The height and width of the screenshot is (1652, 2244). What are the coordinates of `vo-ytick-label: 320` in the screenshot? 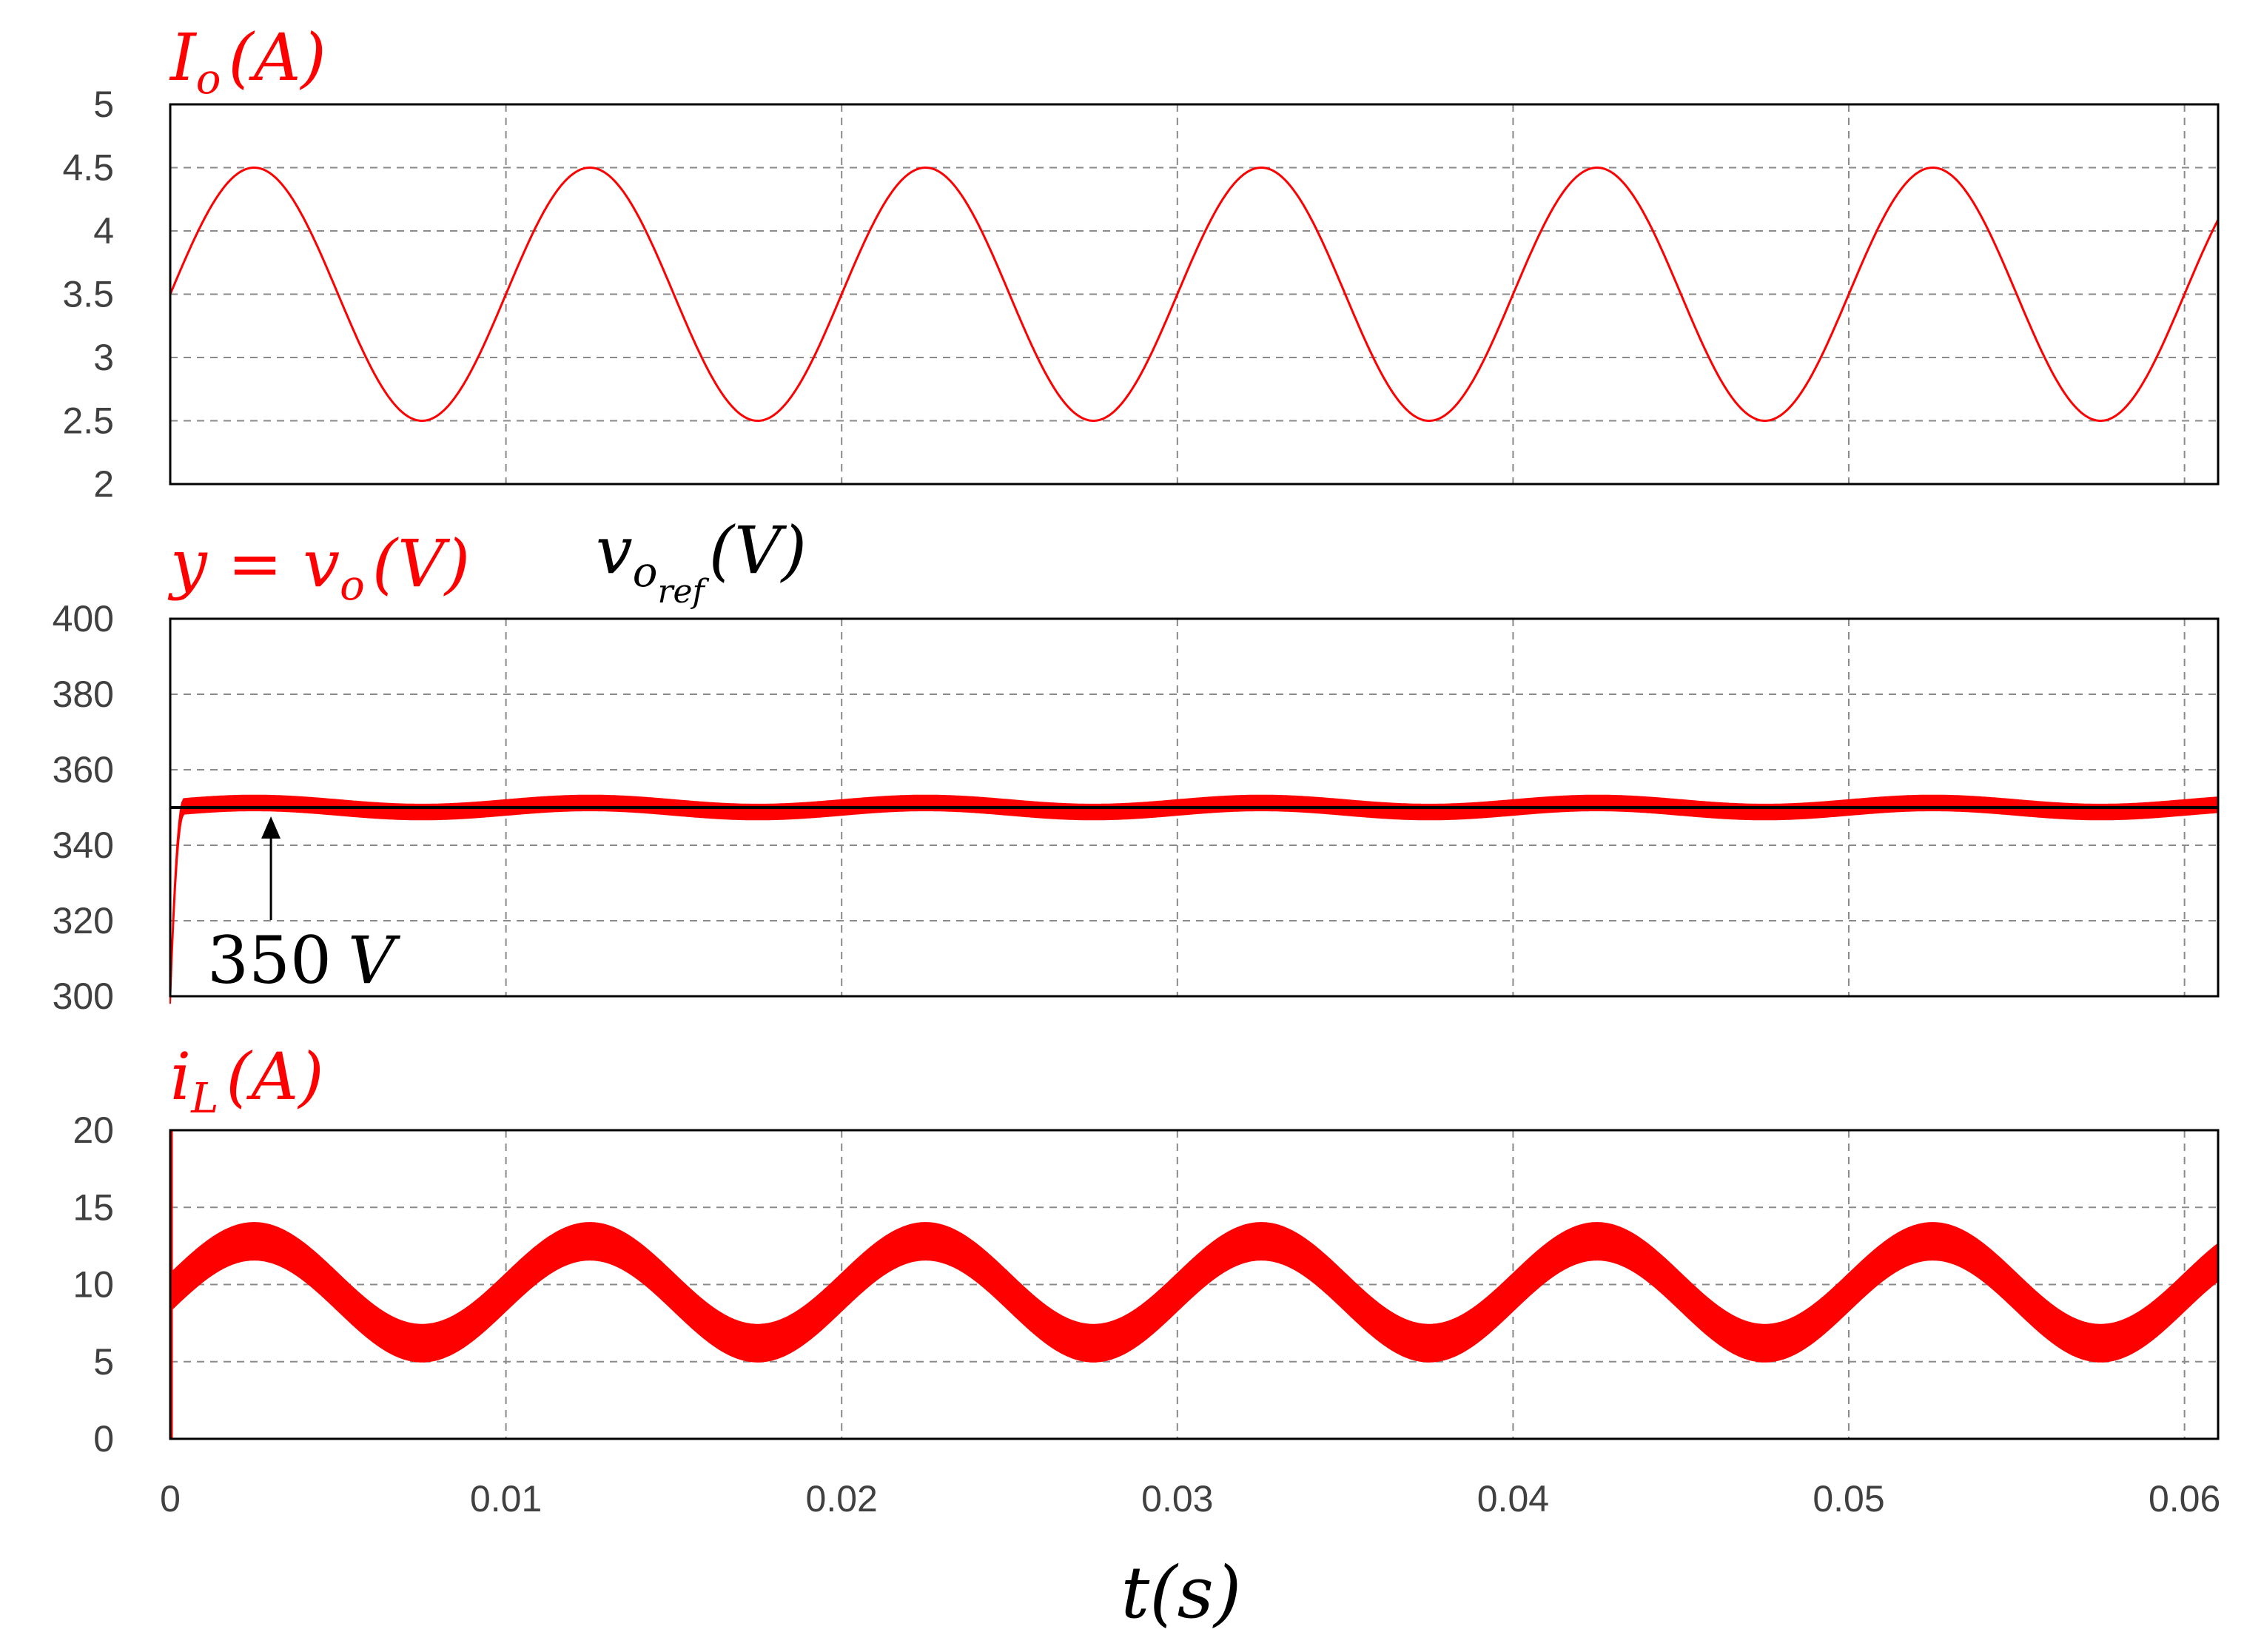 It's located at (83, 920).